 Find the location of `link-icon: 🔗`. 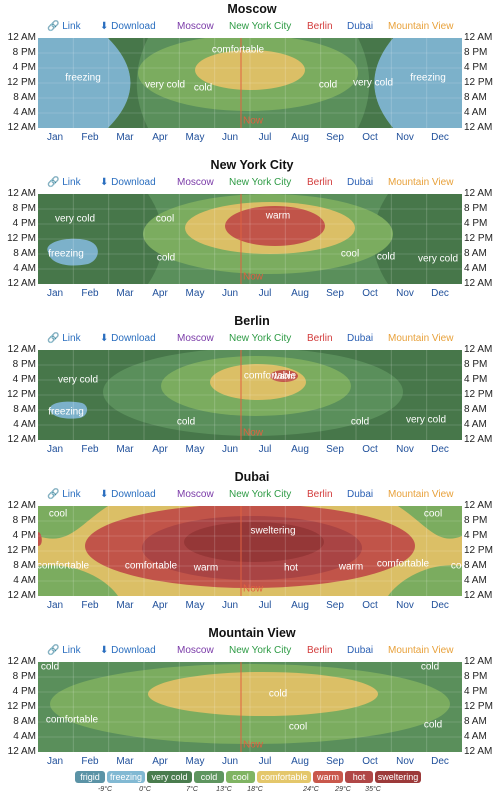

link-icon: 🔗 is located at coordinates (53, 494).